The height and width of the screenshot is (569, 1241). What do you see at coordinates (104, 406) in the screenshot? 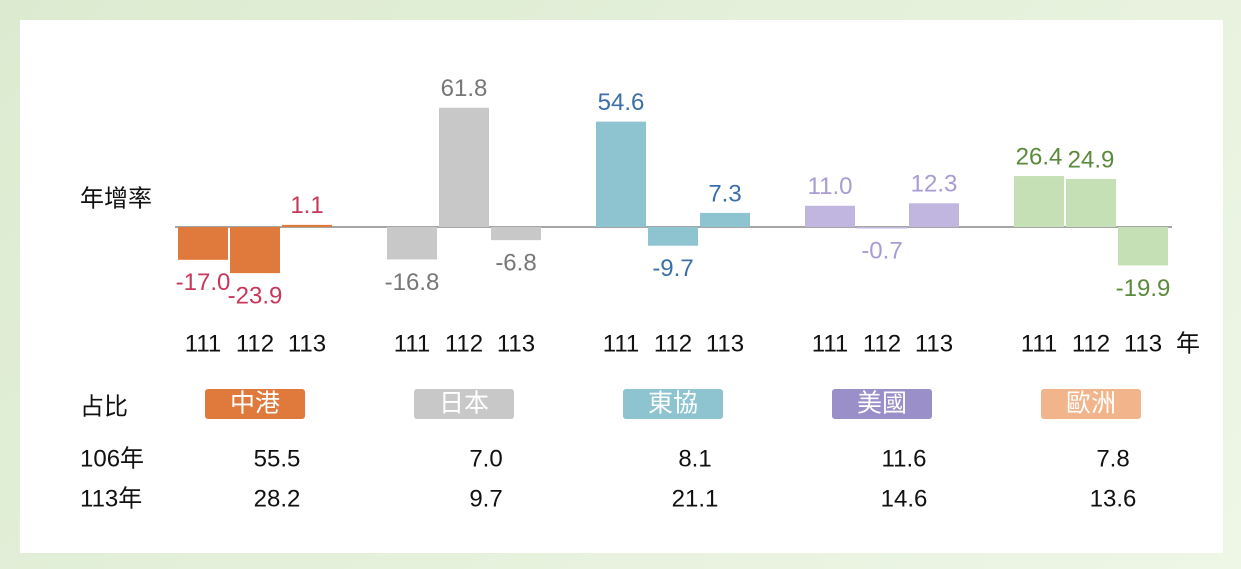
I see `share-label: 占比` at bounding box center [104, 406].